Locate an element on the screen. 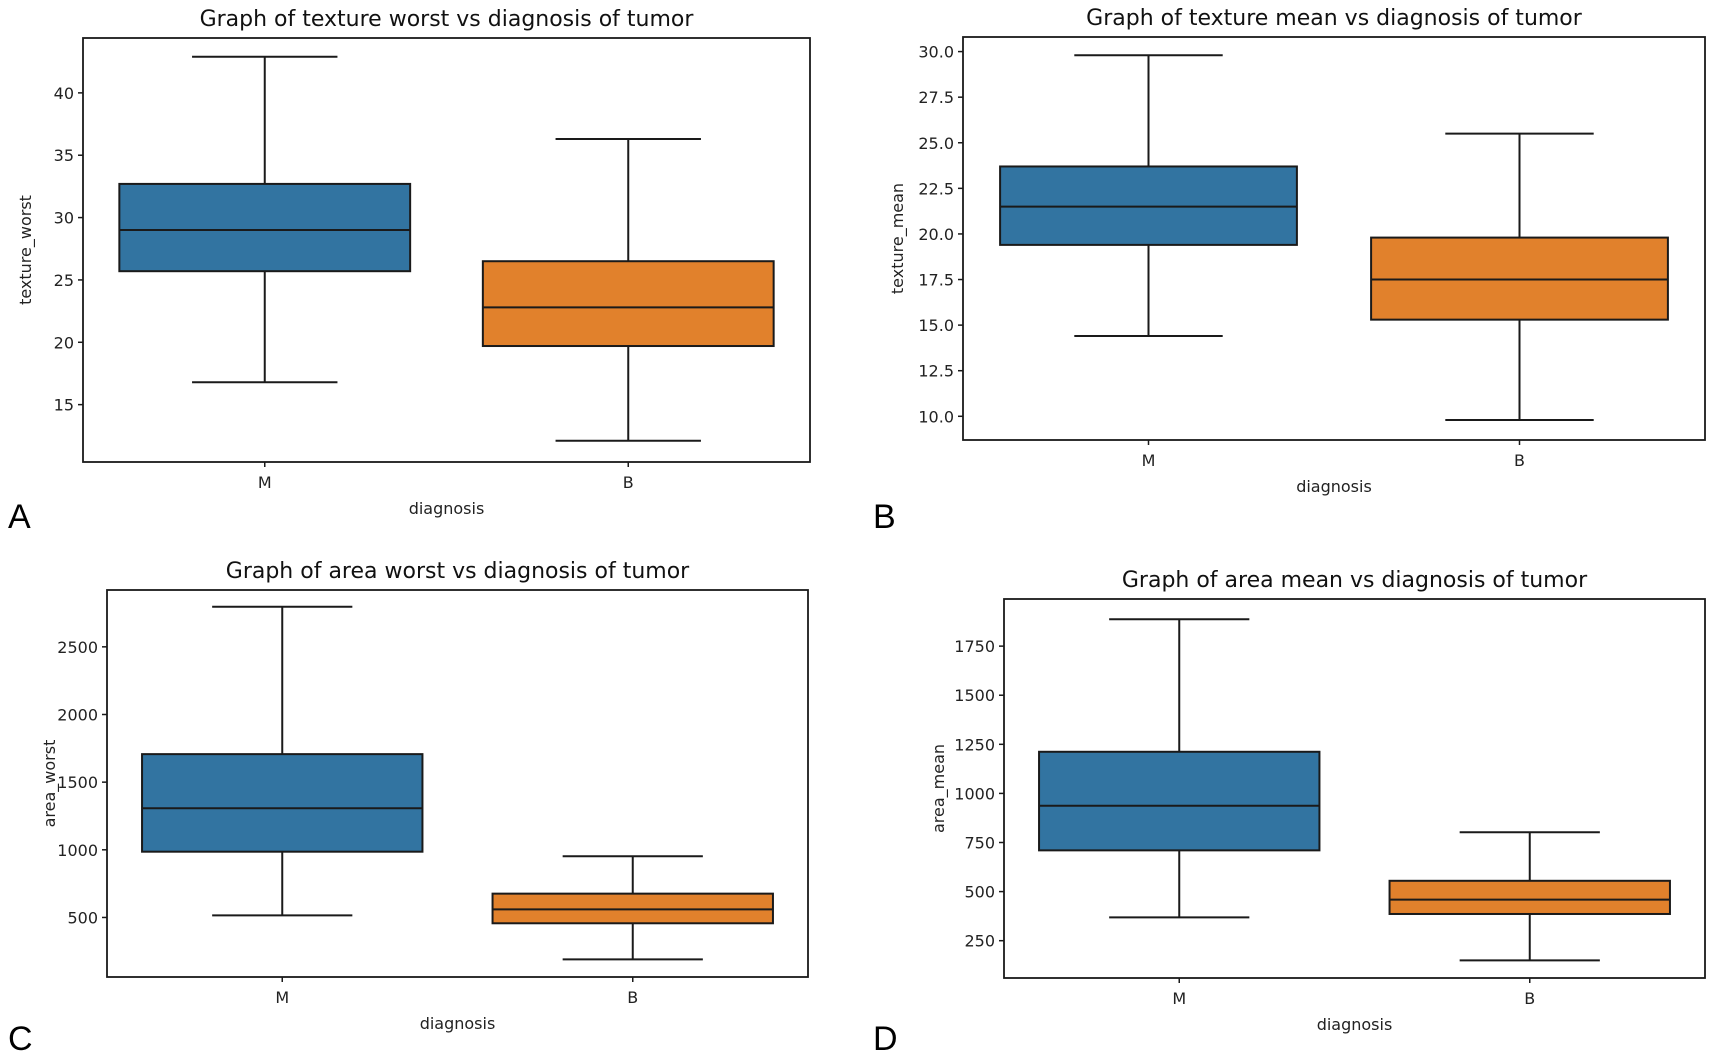 This screenshot has height=1063, width=1713. y-tick-label: 27.5 is located at coordinates (936, 97).